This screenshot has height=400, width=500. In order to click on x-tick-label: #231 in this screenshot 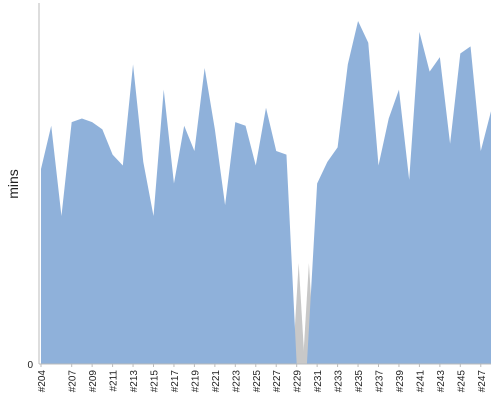, I will do `click(318, 381)`.